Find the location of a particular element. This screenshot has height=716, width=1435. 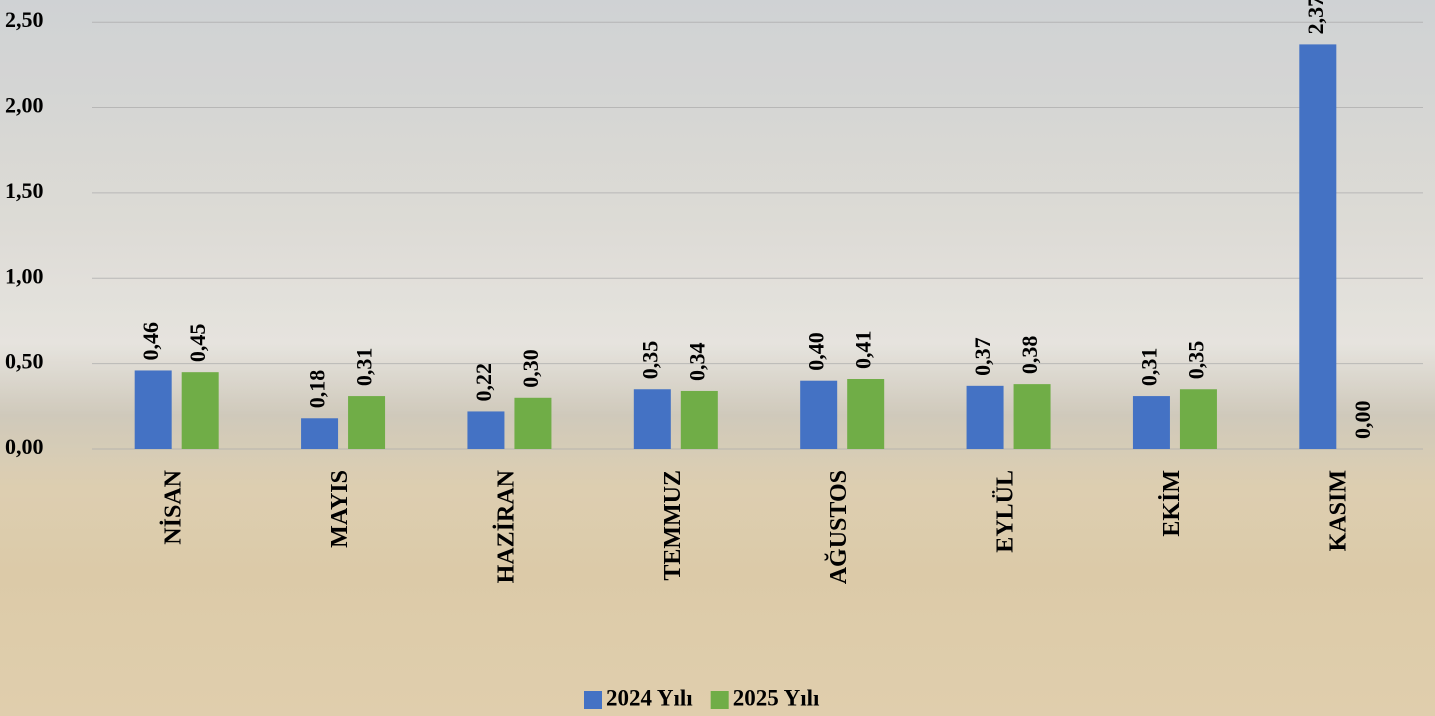

value-label: 0,30 is located at coordinates (530, 368).